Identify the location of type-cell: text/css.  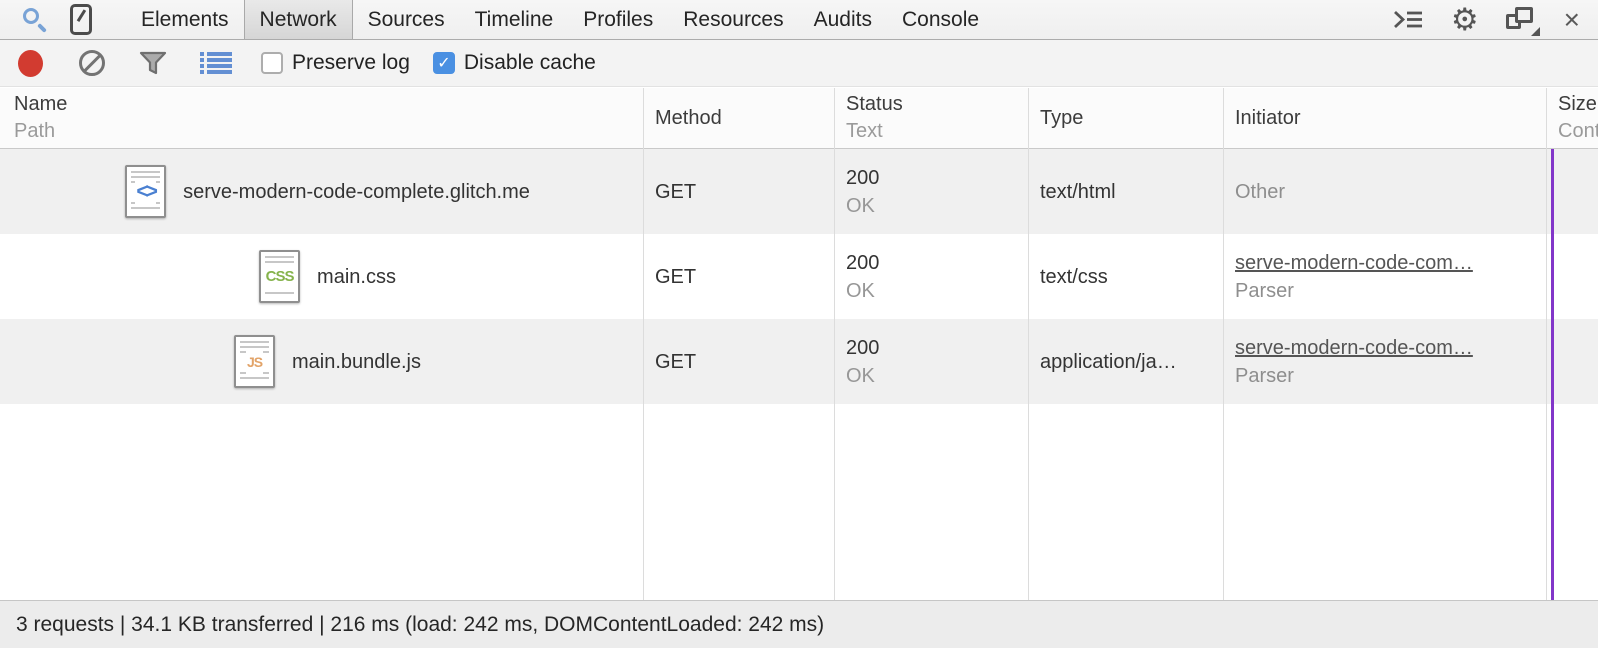
(1125, 276).